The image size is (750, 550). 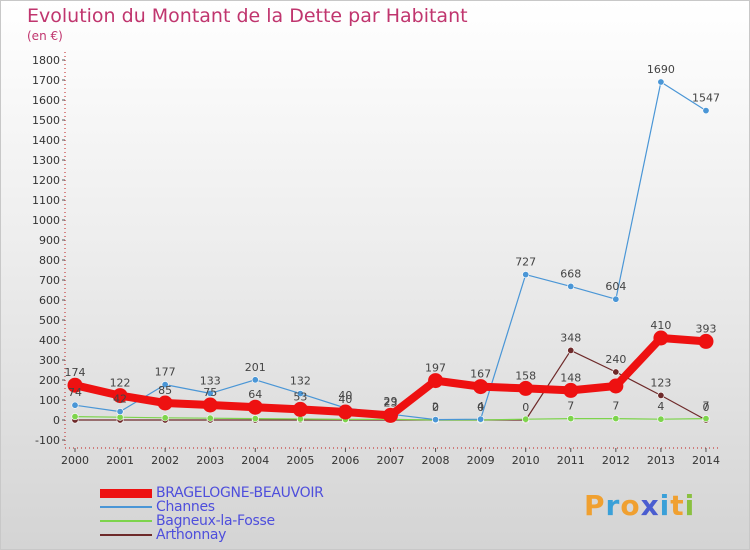 What do you see at coordinates (46, 200) in the screenshot?
I see `y-tick-label: 1100` at bounding box center [46, 200].